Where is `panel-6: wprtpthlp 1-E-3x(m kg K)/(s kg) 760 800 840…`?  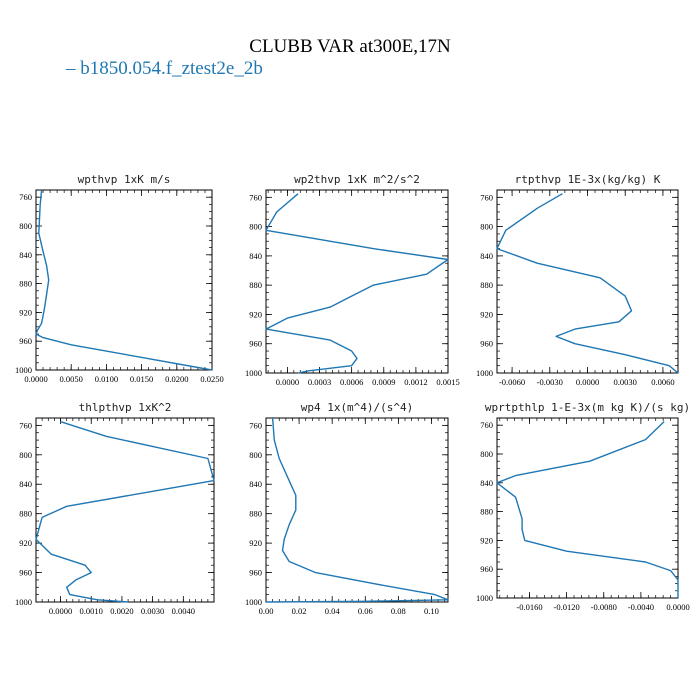 panel-6: wprtpthlp 1-E-3x(m kg K)/(s kg) 760 800 840… is located at coordinates (583, 506).